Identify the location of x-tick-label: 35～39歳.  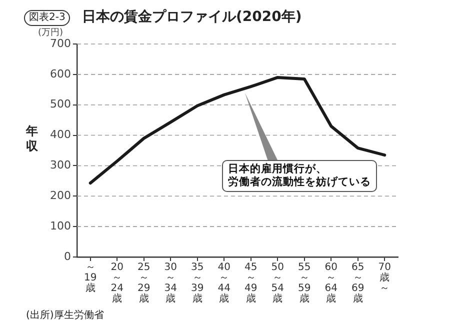
(197, 283).